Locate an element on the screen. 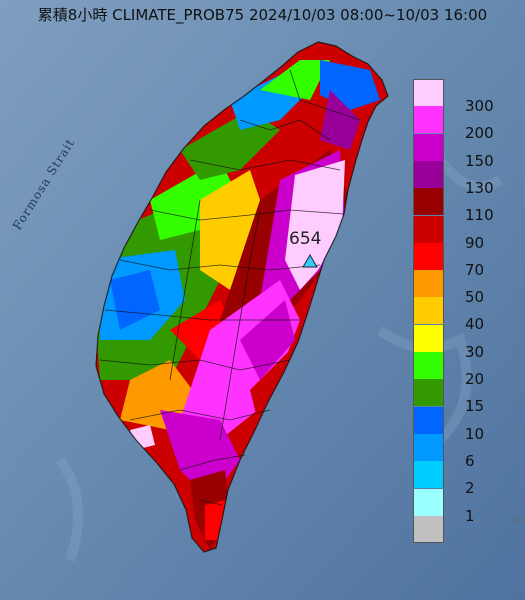 This screenshot has height=600, width=525. legend-item: 50 is located at coordinates (463, 288).